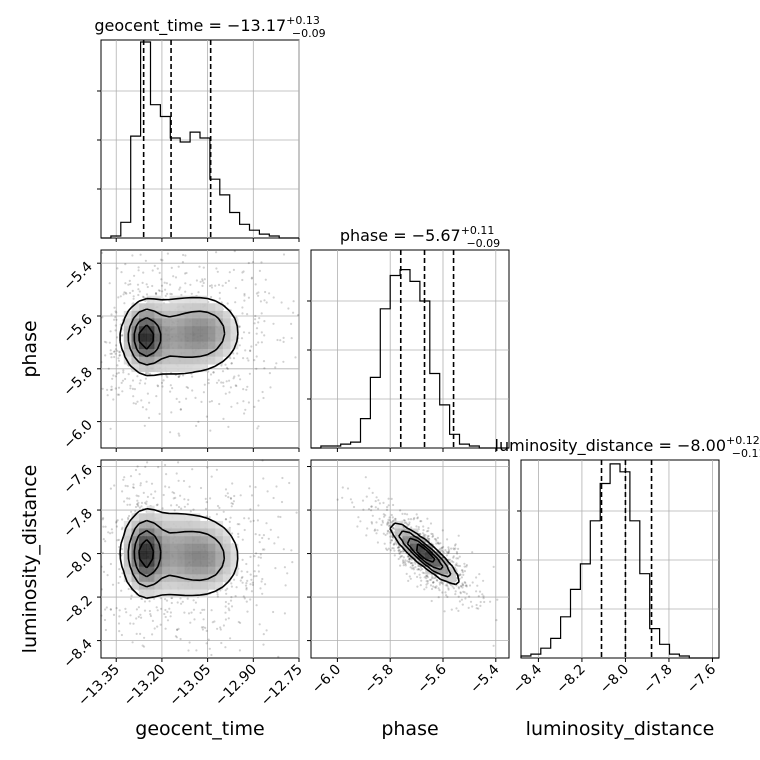 Image resolution: width=760 pixels, height=760 pixels. I want to click on title-main: luminosity_distance = −8.00, so click(610, 446).